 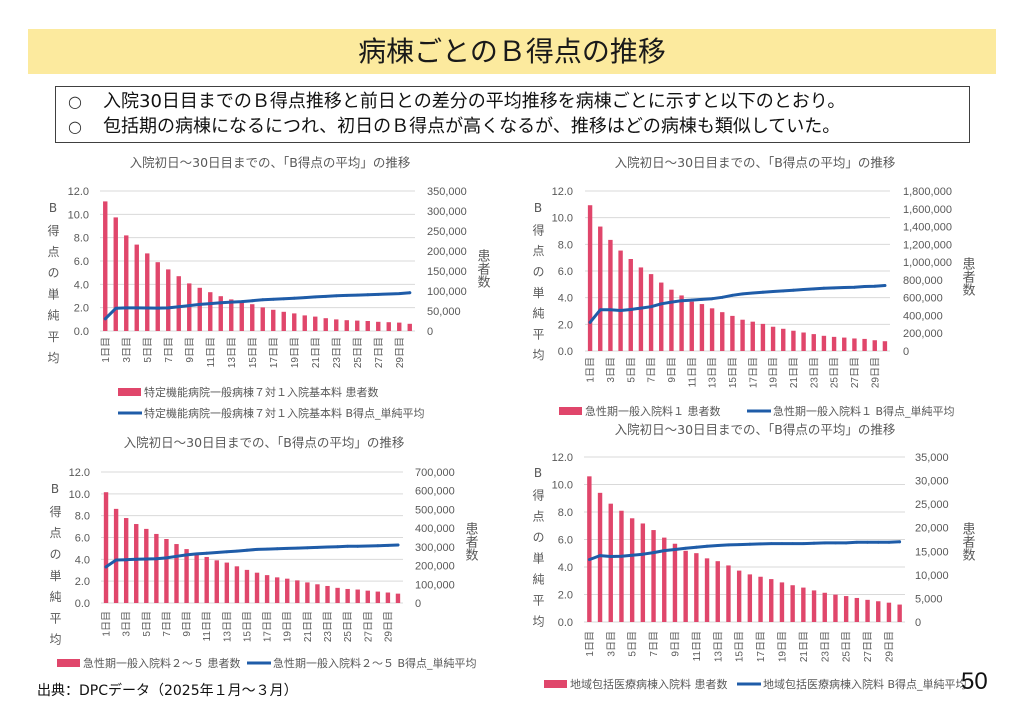 I want to click on x-tick-label: 29日目, so click(x=400, y=352).